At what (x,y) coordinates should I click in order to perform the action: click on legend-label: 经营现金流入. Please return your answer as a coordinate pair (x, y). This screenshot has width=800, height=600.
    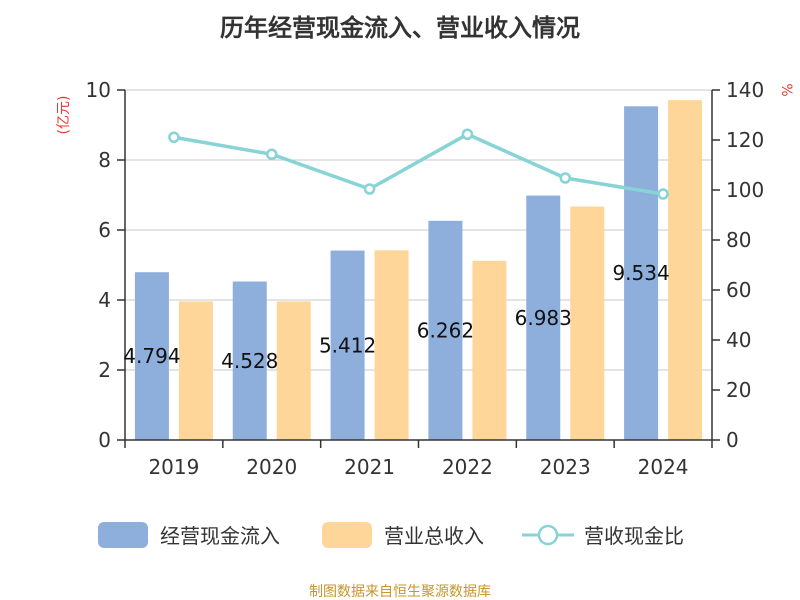
    Looking at the image, I should click on (220, 536).